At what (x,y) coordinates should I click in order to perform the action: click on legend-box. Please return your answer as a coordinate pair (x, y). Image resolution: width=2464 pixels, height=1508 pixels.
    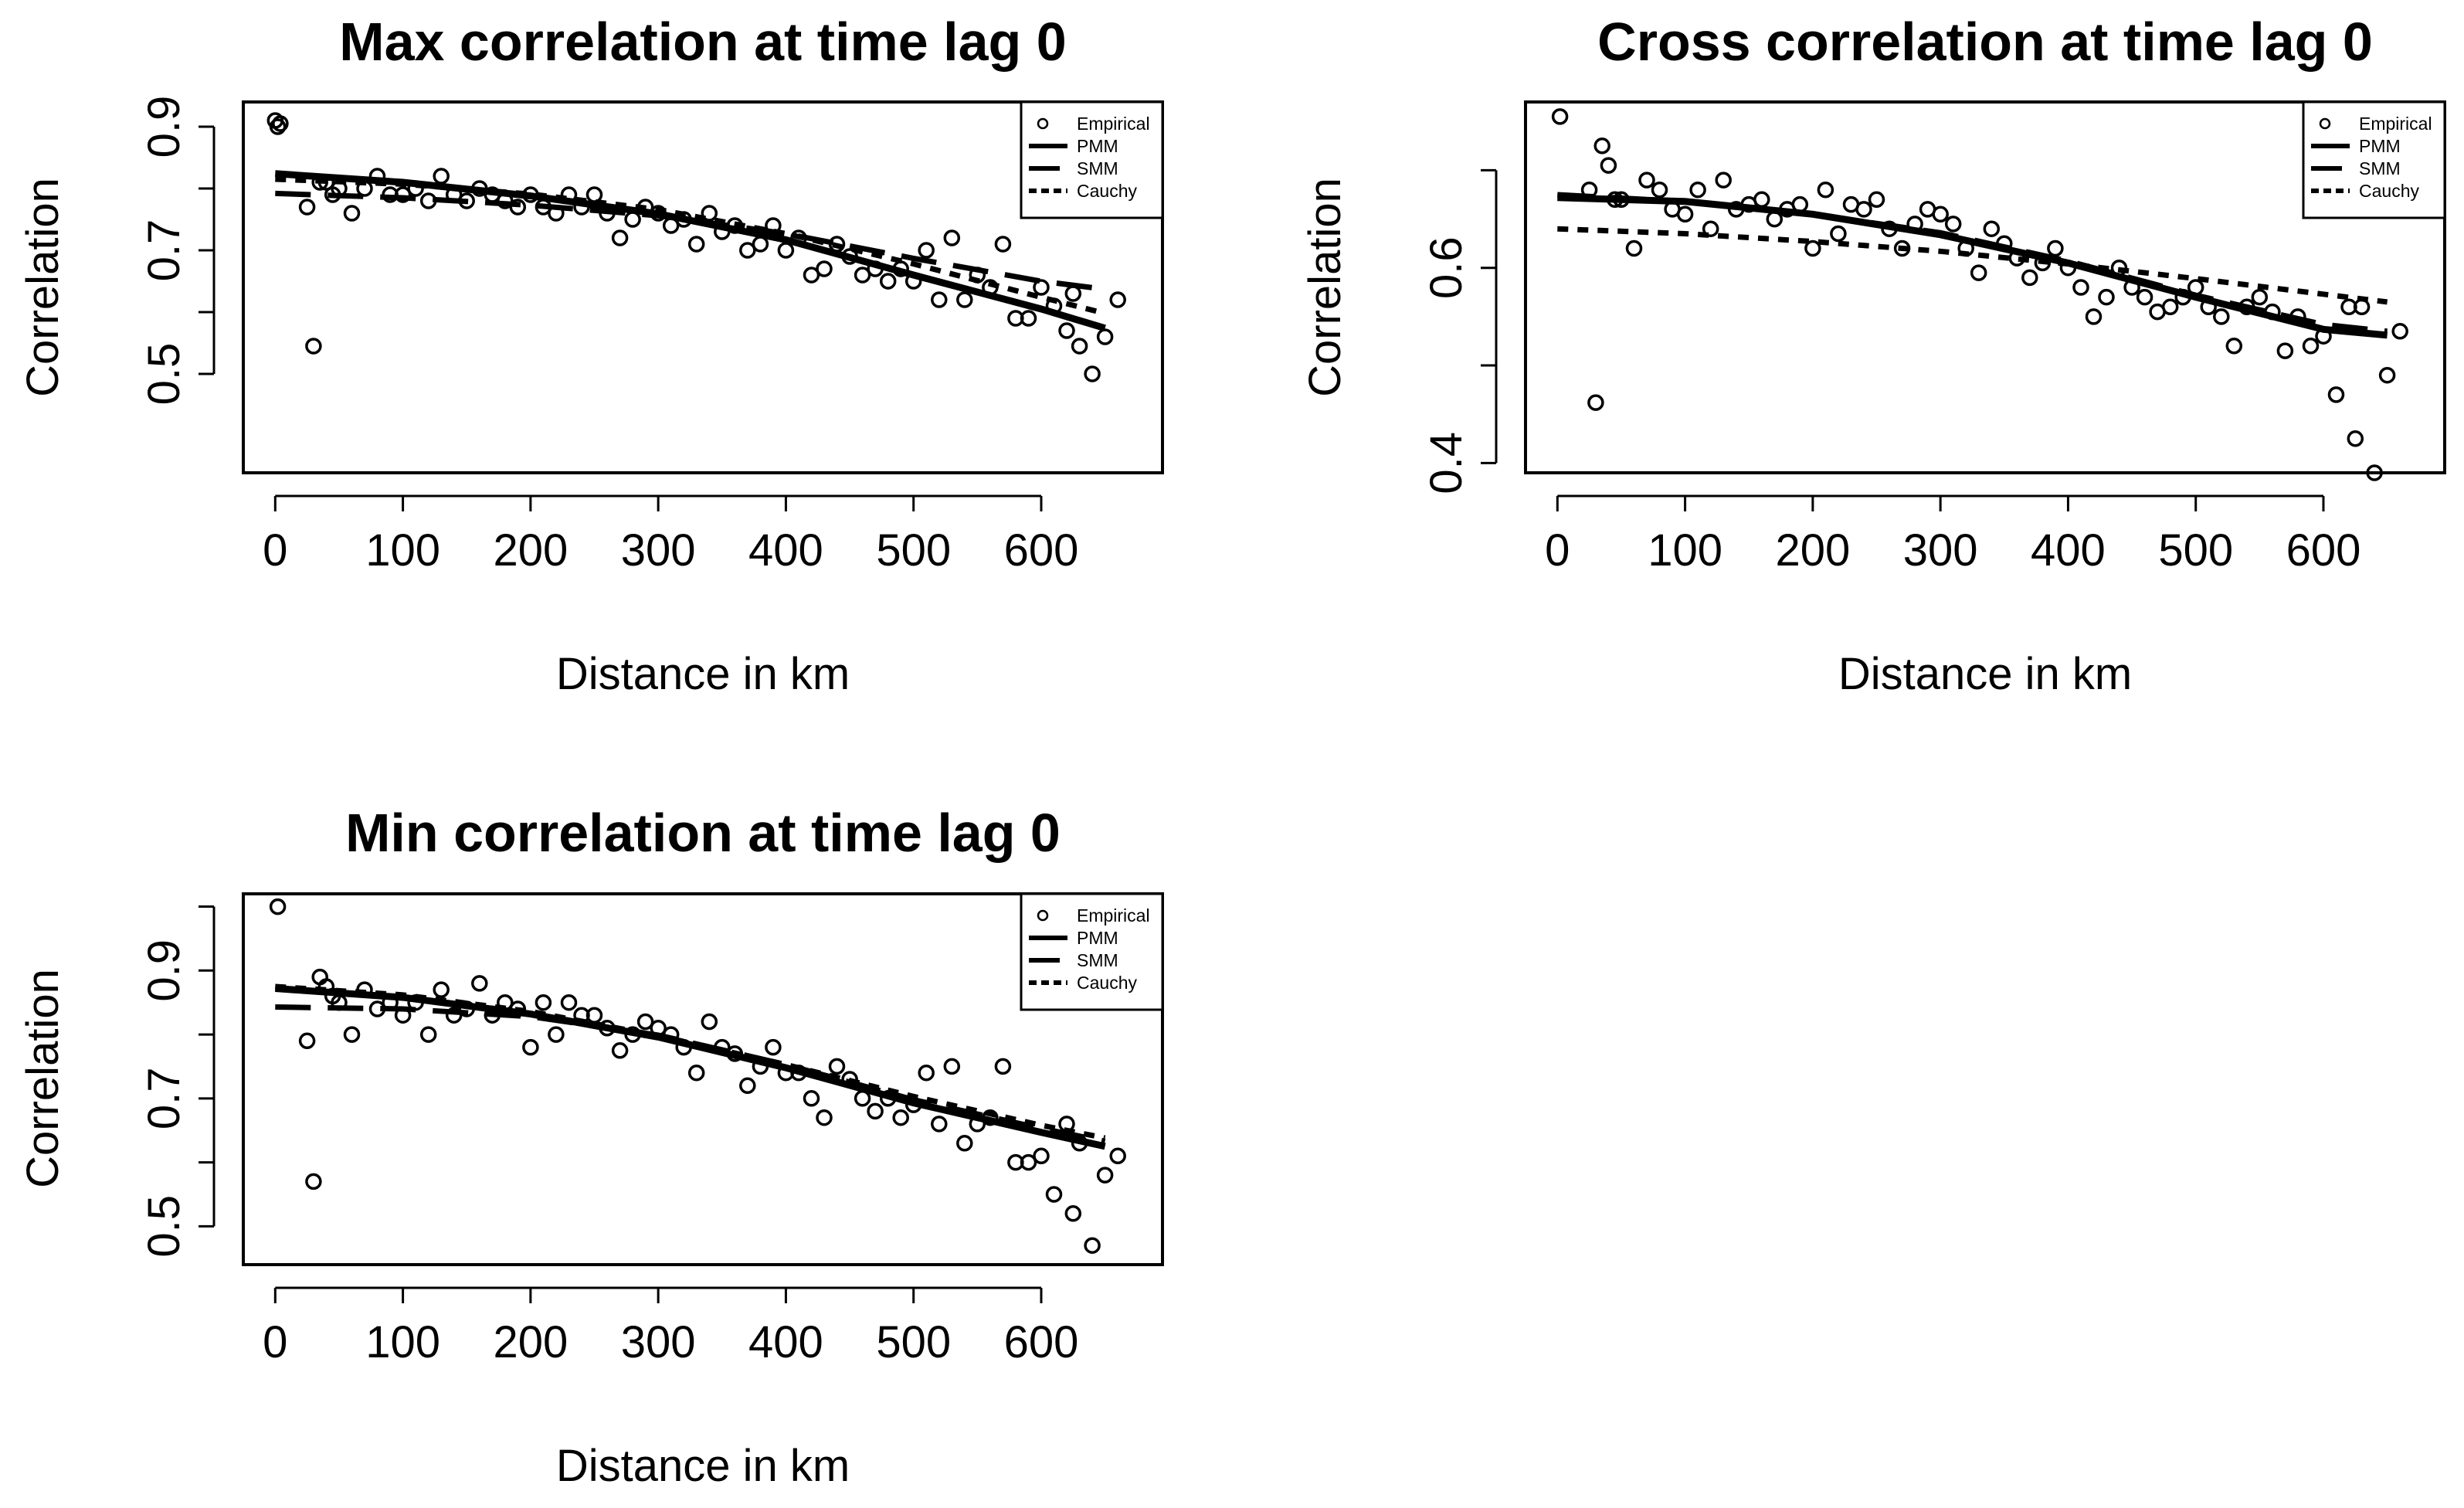
    Looking at the image, I should click on (1092, 952).